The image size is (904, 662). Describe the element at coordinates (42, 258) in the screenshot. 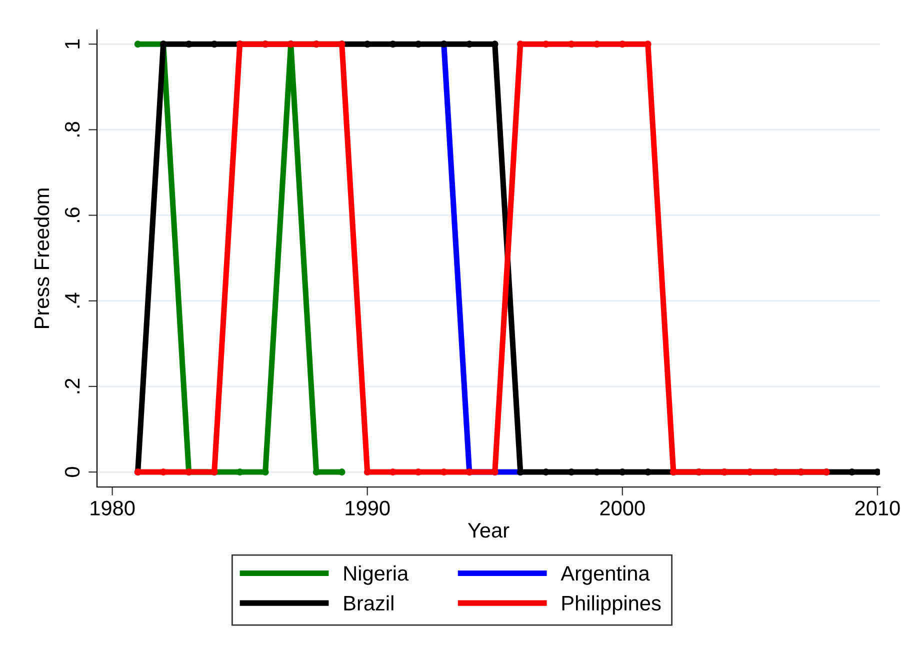

I see `y-axis-title: Press Freedom` at that location.